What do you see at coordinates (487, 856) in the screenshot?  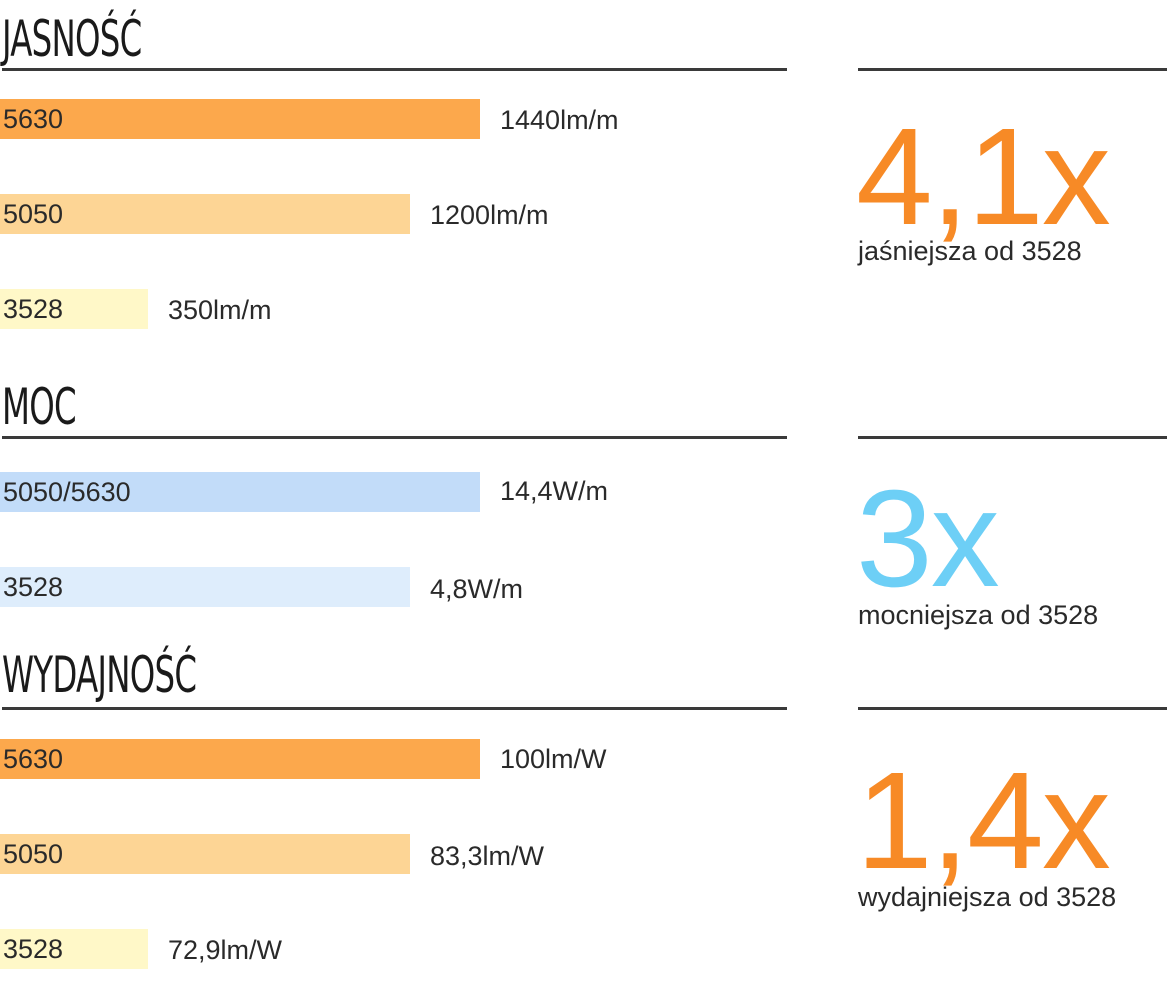 I see `value-label: 83,3lm/W` at bounding box center [487, 856].